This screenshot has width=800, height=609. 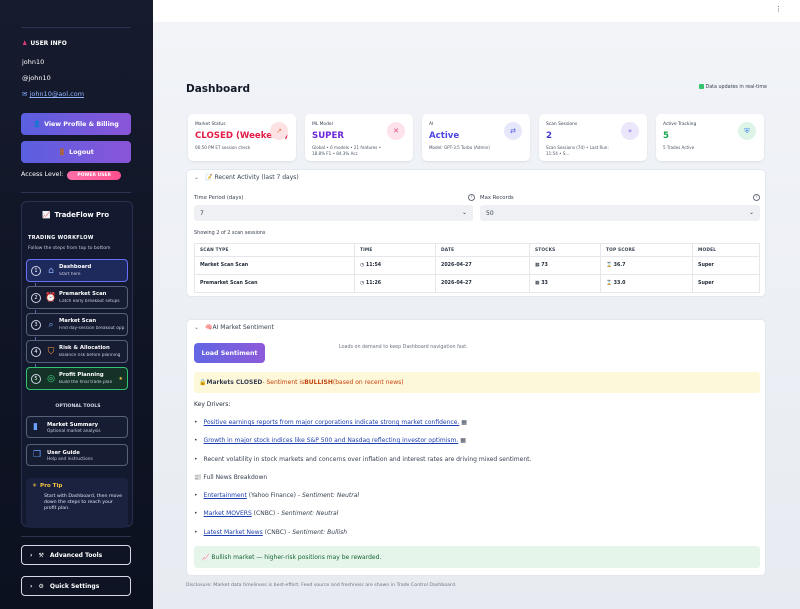 What do you see at coordinates (646, 250) in the screenshot?
I see `column-header: TOP SCORE` at bounding box center [646, 250].